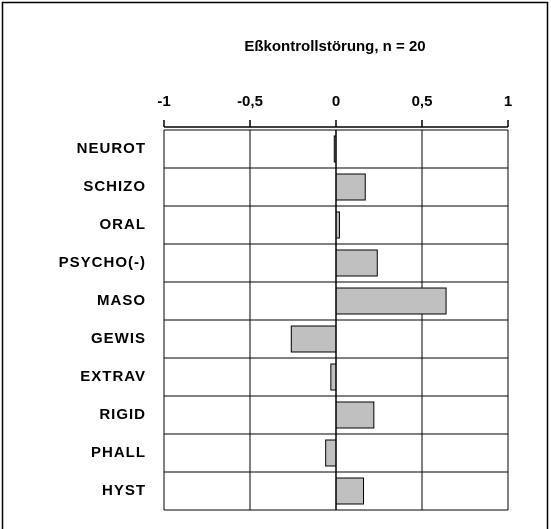  What do you see at coordinates (334, 46) in the screenshot?
I see `chart-title: Eßkontrollstörung, n = 20` at bounding box center [334, 46].